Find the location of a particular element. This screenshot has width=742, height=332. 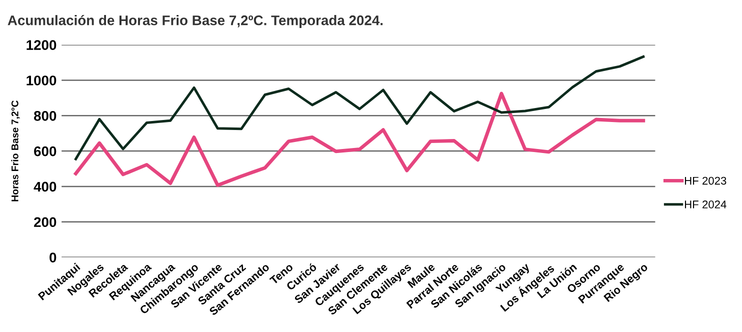

y-tick-label: 1000 is located at coordinates (41, 81).